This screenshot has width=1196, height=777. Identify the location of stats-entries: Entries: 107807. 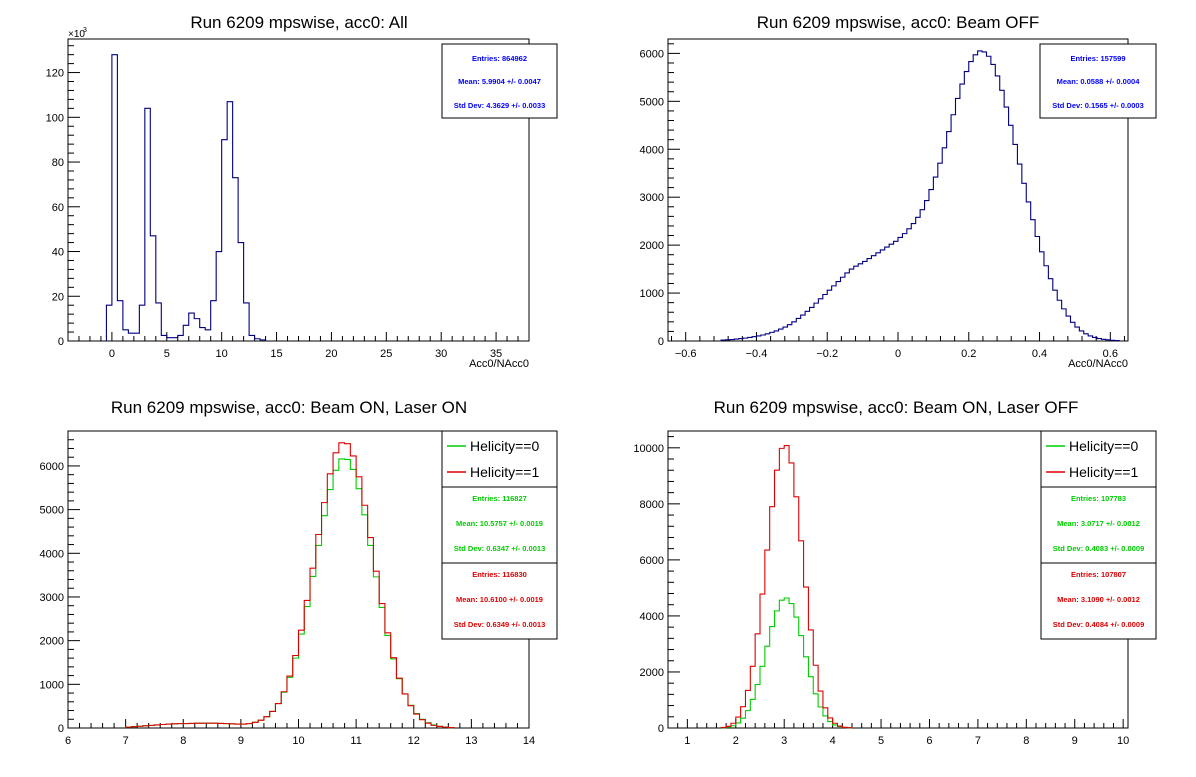
(1098, 574).